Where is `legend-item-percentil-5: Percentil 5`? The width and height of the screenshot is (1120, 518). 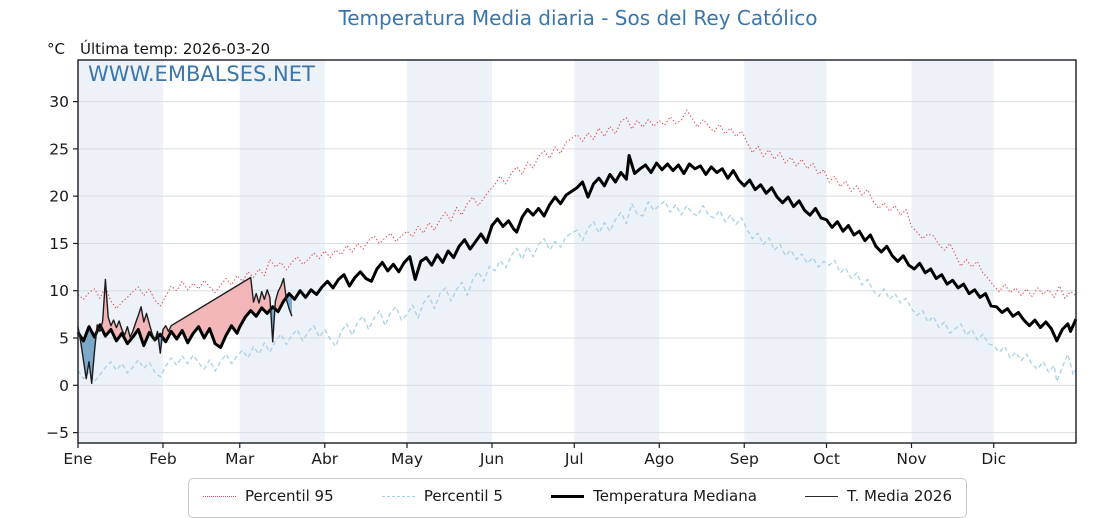
legend-item-percentil-5: Percentil 5 is located at coordinates (442, 496).